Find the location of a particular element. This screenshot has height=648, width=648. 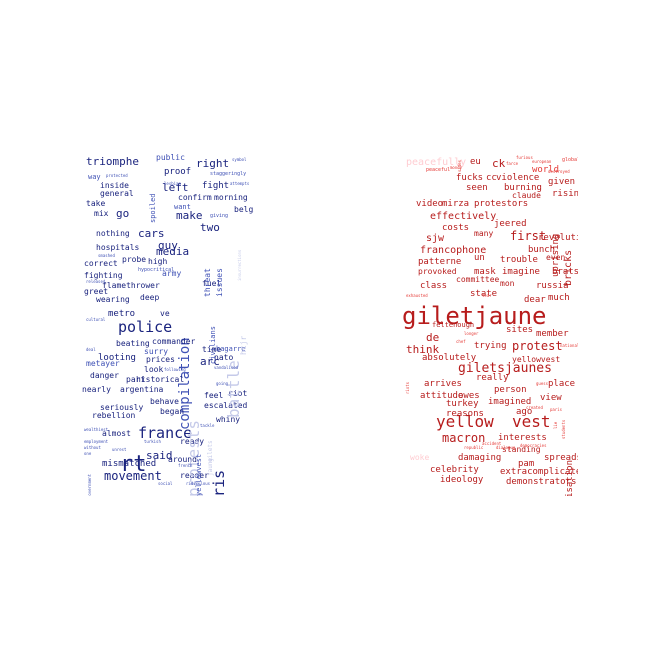

left-word-social: social is located at coordinates (165, 483).